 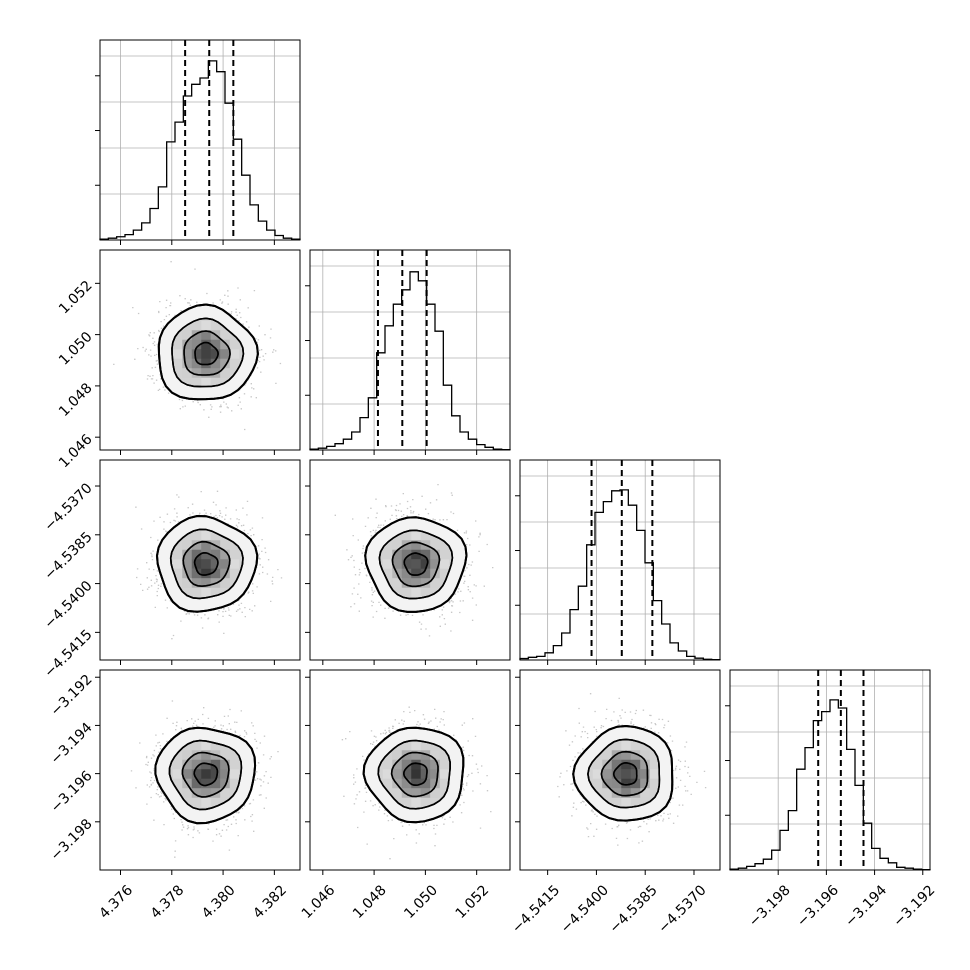 I want to click on y-tick-label: −3.196, so click(x=72, y=792).